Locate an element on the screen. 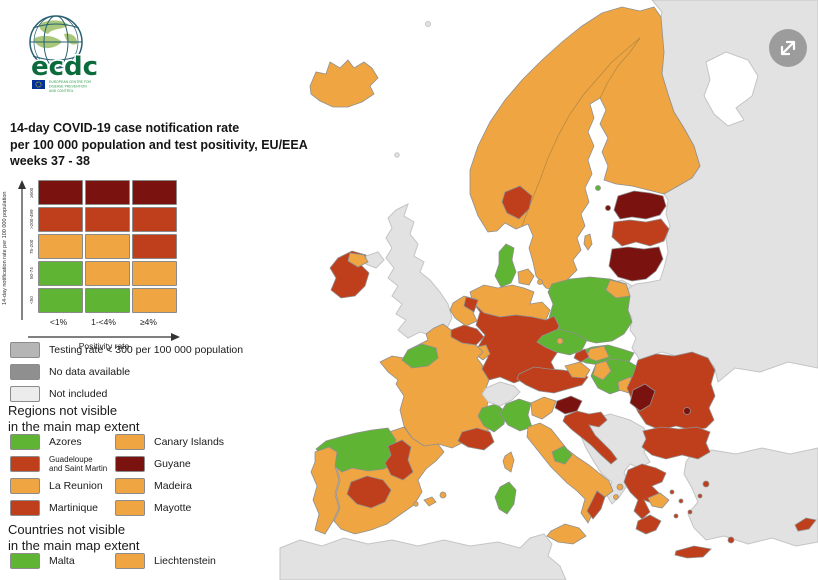  map-region-slovakia-west is located at coordinates (581, 355).